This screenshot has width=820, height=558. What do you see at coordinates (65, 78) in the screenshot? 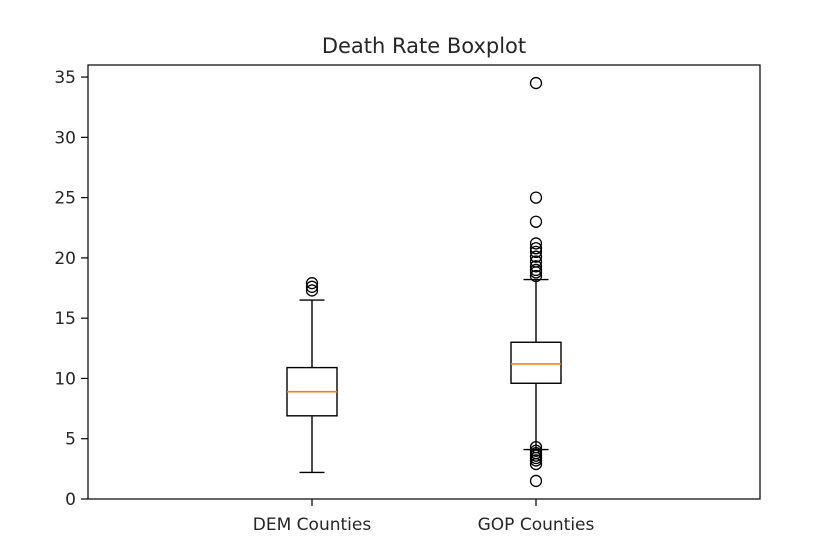
I see `y-tick-label: 35` at bounding box center [65, 78].